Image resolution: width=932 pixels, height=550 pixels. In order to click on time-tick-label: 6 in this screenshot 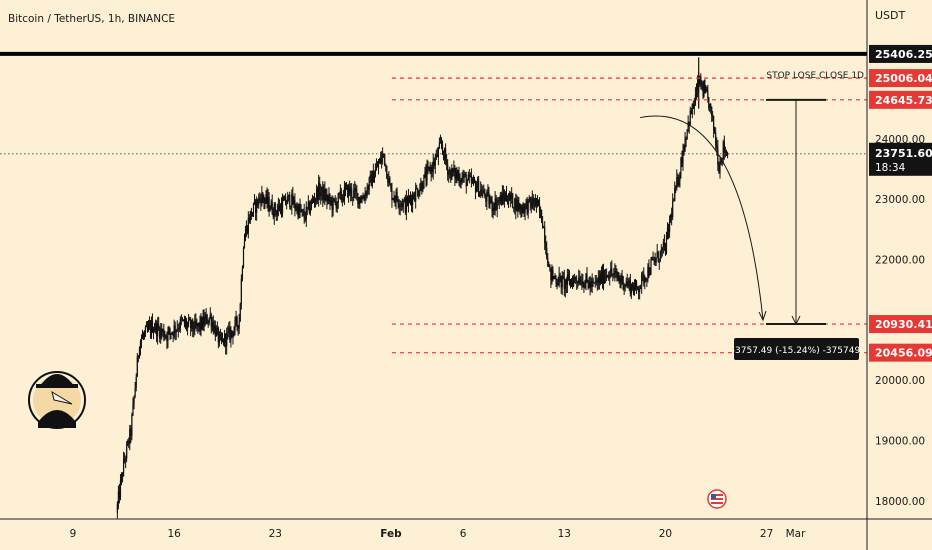, I will do `click(463, 534)`.